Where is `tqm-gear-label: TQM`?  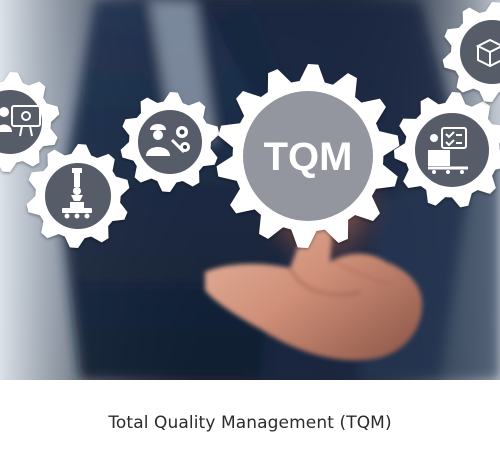
tqm-gear-label: TQM is located at coordinates (308, 157).